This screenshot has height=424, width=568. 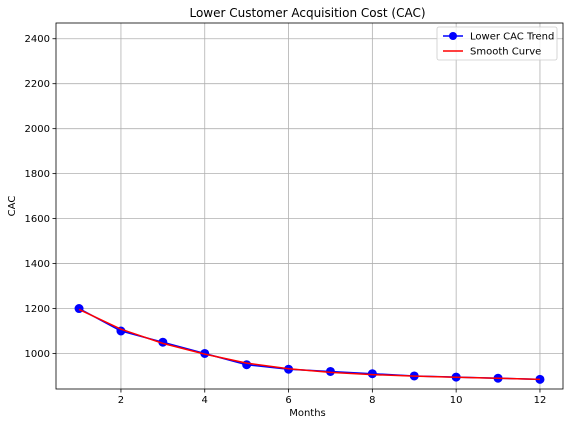 I want to click on x-tick-label: 2, so click(x=121, y=400).